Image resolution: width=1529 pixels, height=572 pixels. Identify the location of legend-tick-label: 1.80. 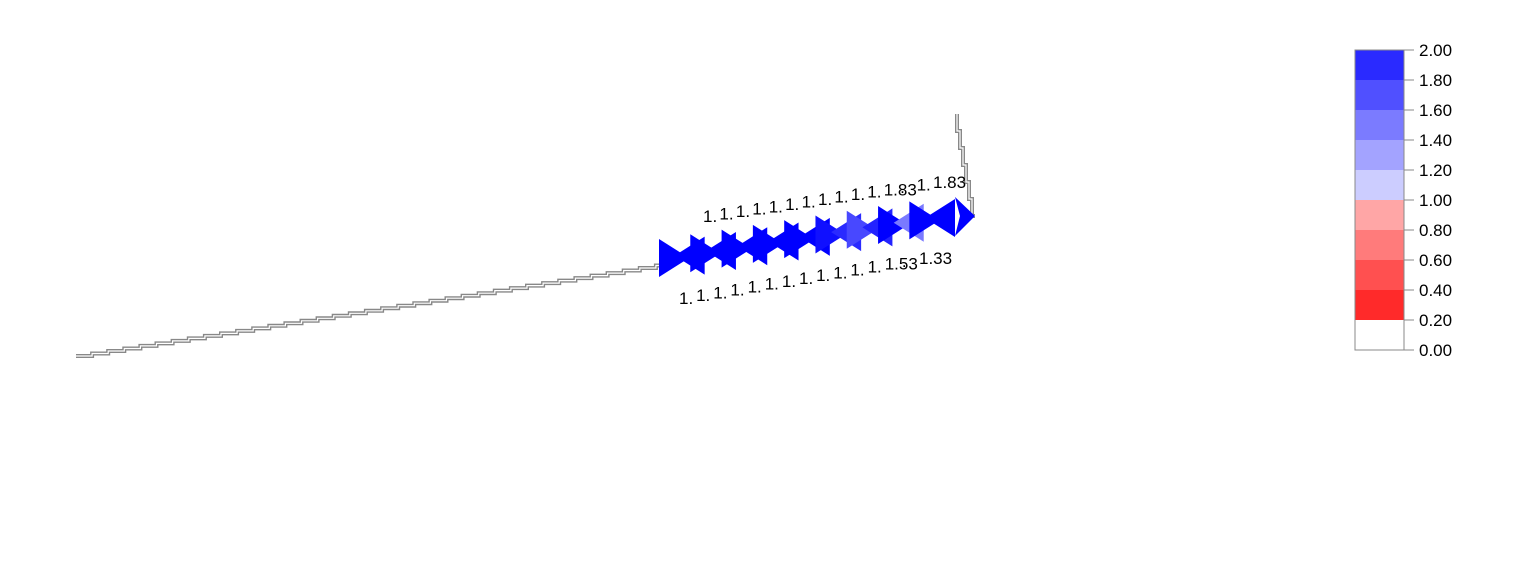
(1435, 80).